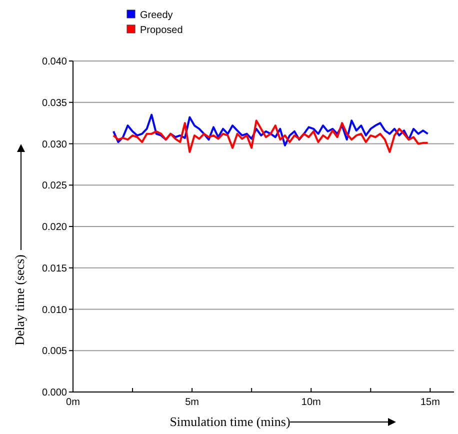 Image resolution: width=458 pixels, height=434 pixels. What do you see at coordinates (55, 144) in the screenshot?
I see `y-tick-label: 0.030` at bounding box center [55, 144].